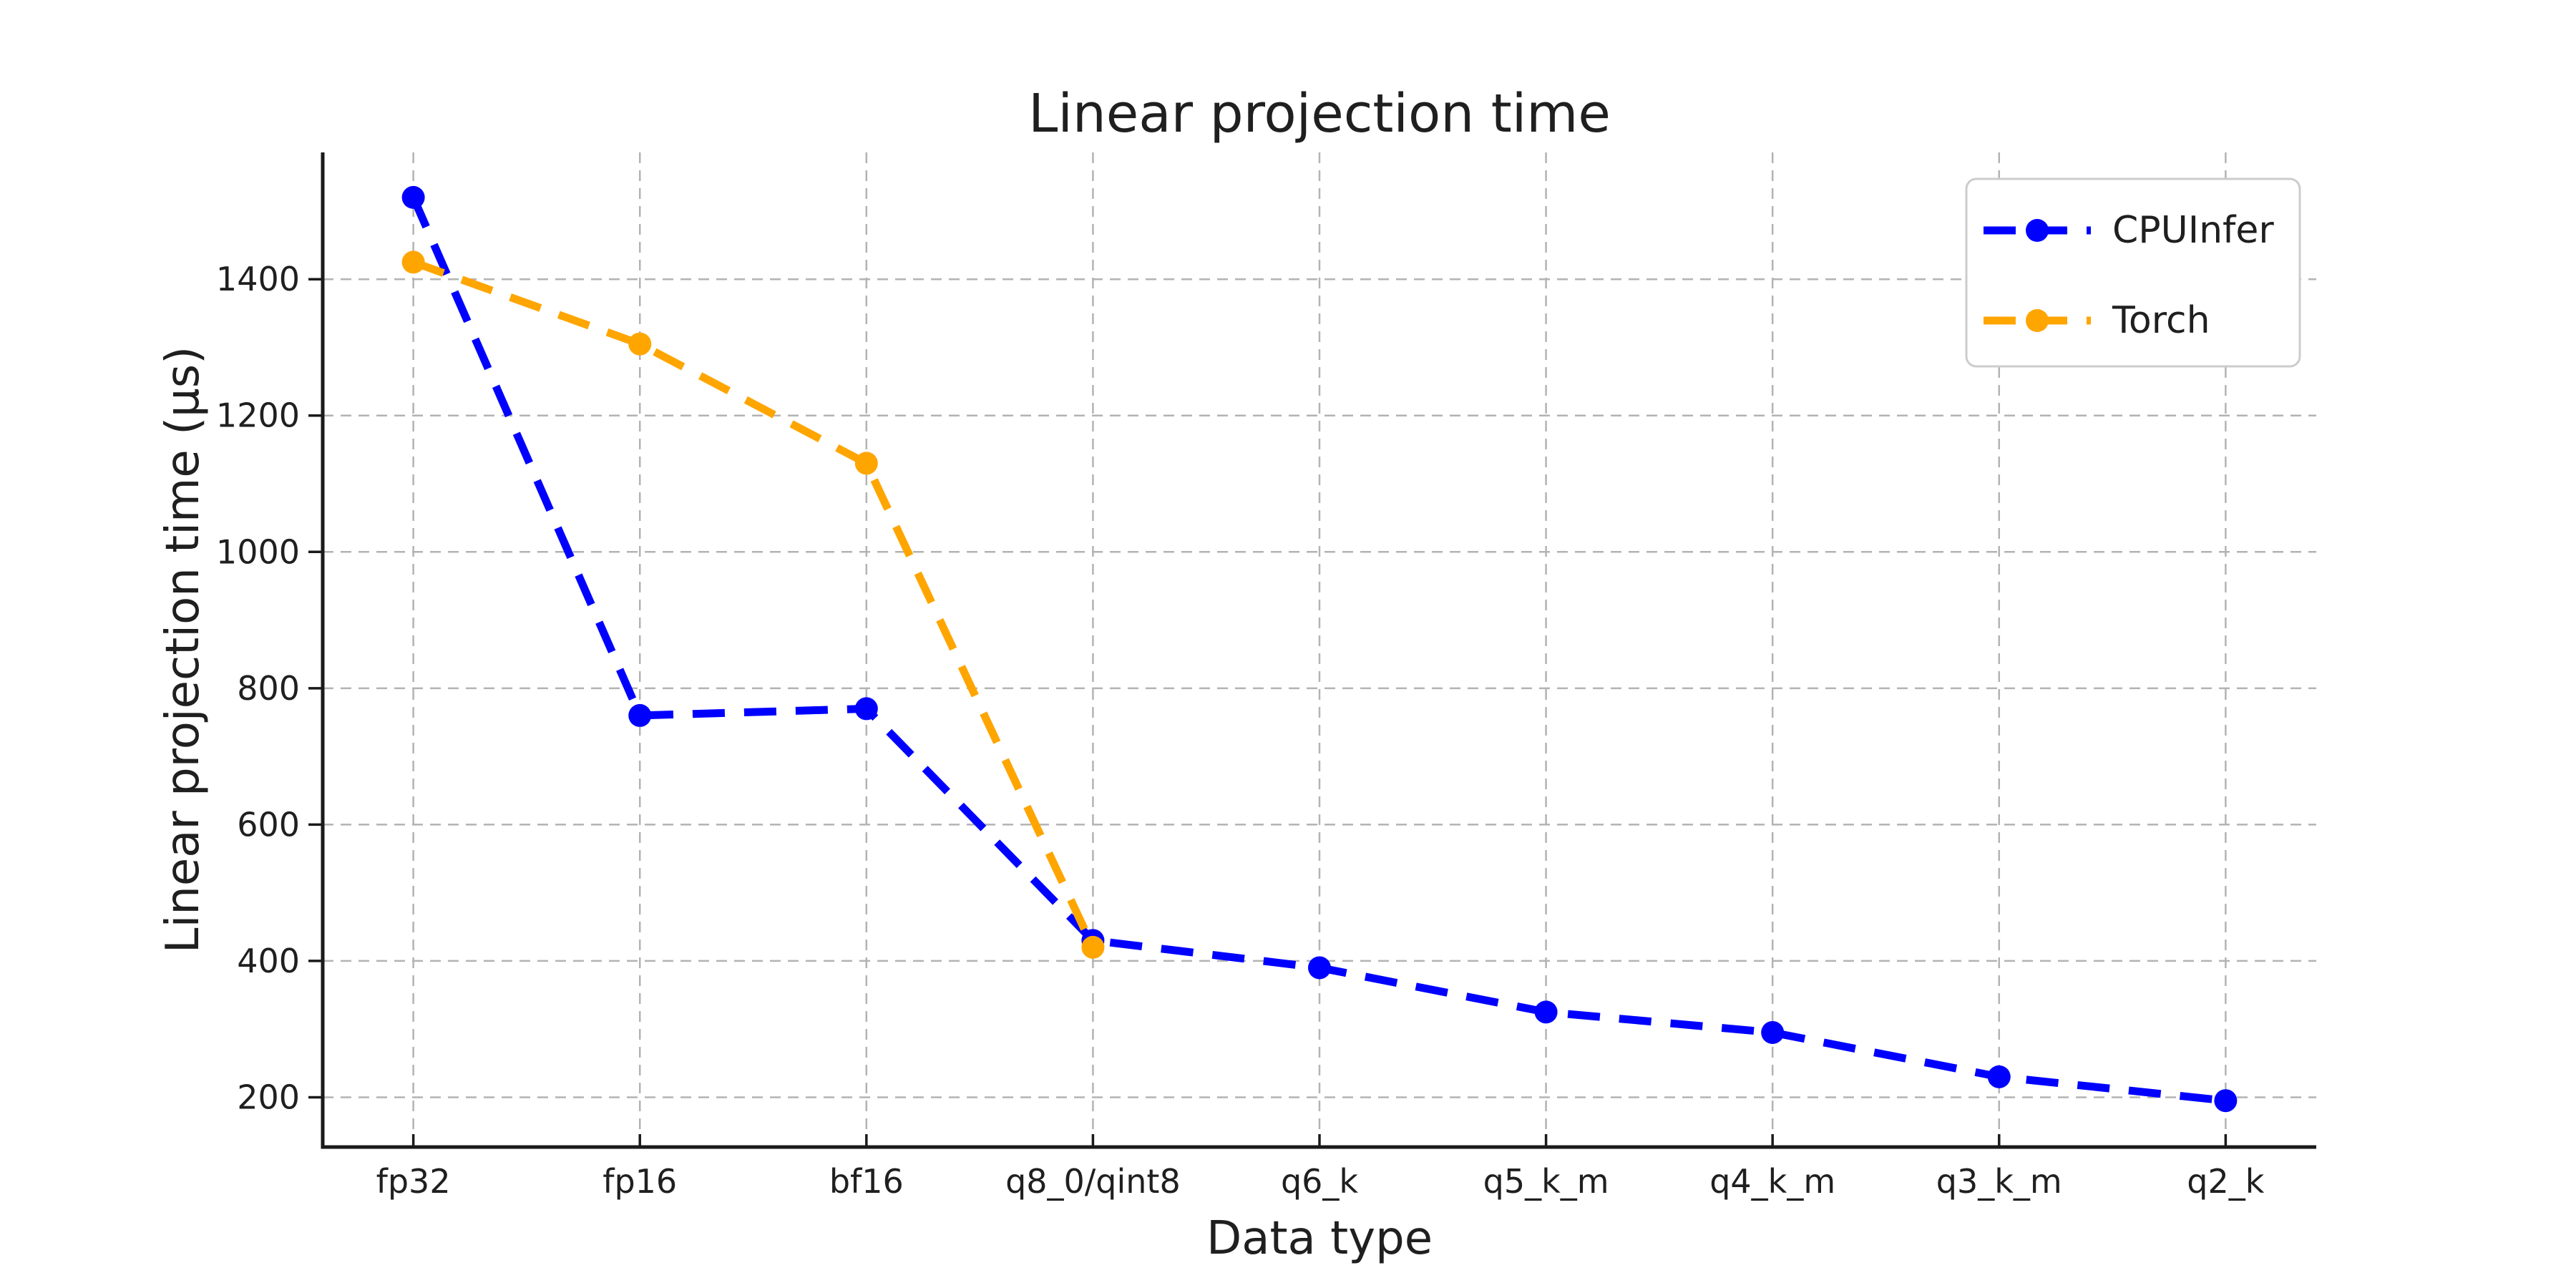  Describe the element at coordinates (258, 279) in the screenshot. I see `y-tick-label: 1400` at that location.